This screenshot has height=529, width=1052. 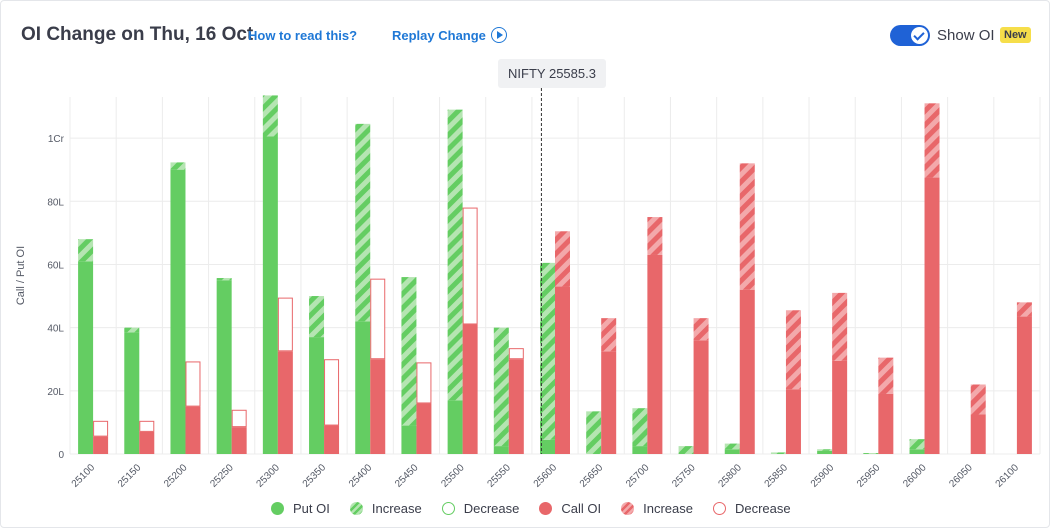 What do you see at coordinates (762, 508) in the screenshot?
I see `legend-label: Decrease` at bounding box center [762, 508].